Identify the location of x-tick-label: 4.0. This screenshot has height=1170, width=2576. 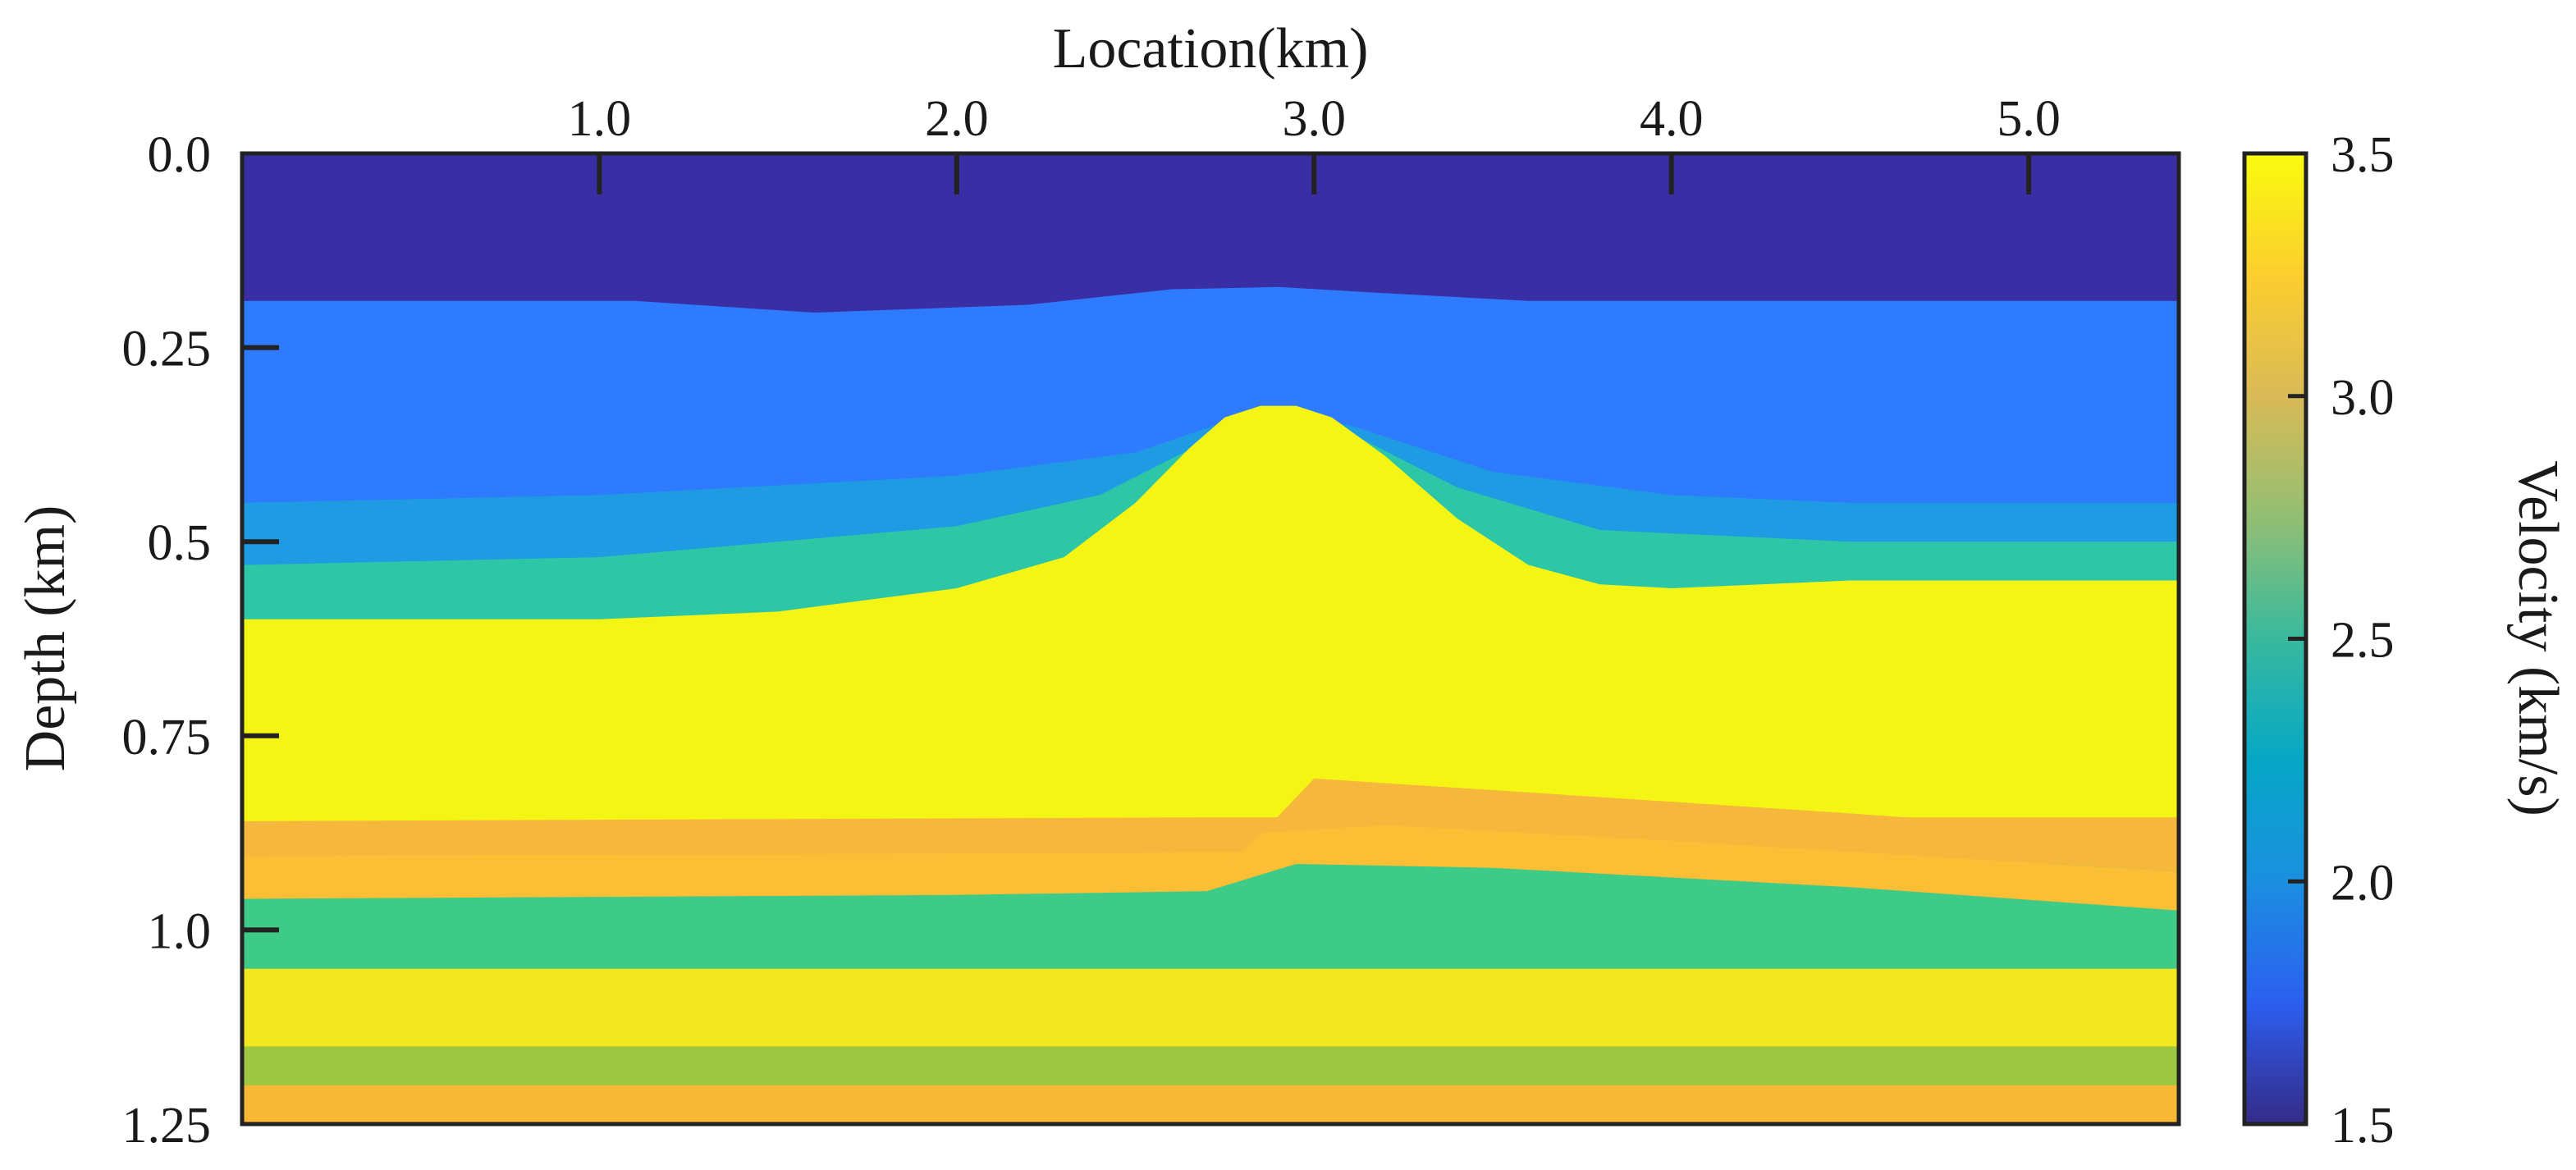
(1672, 119).